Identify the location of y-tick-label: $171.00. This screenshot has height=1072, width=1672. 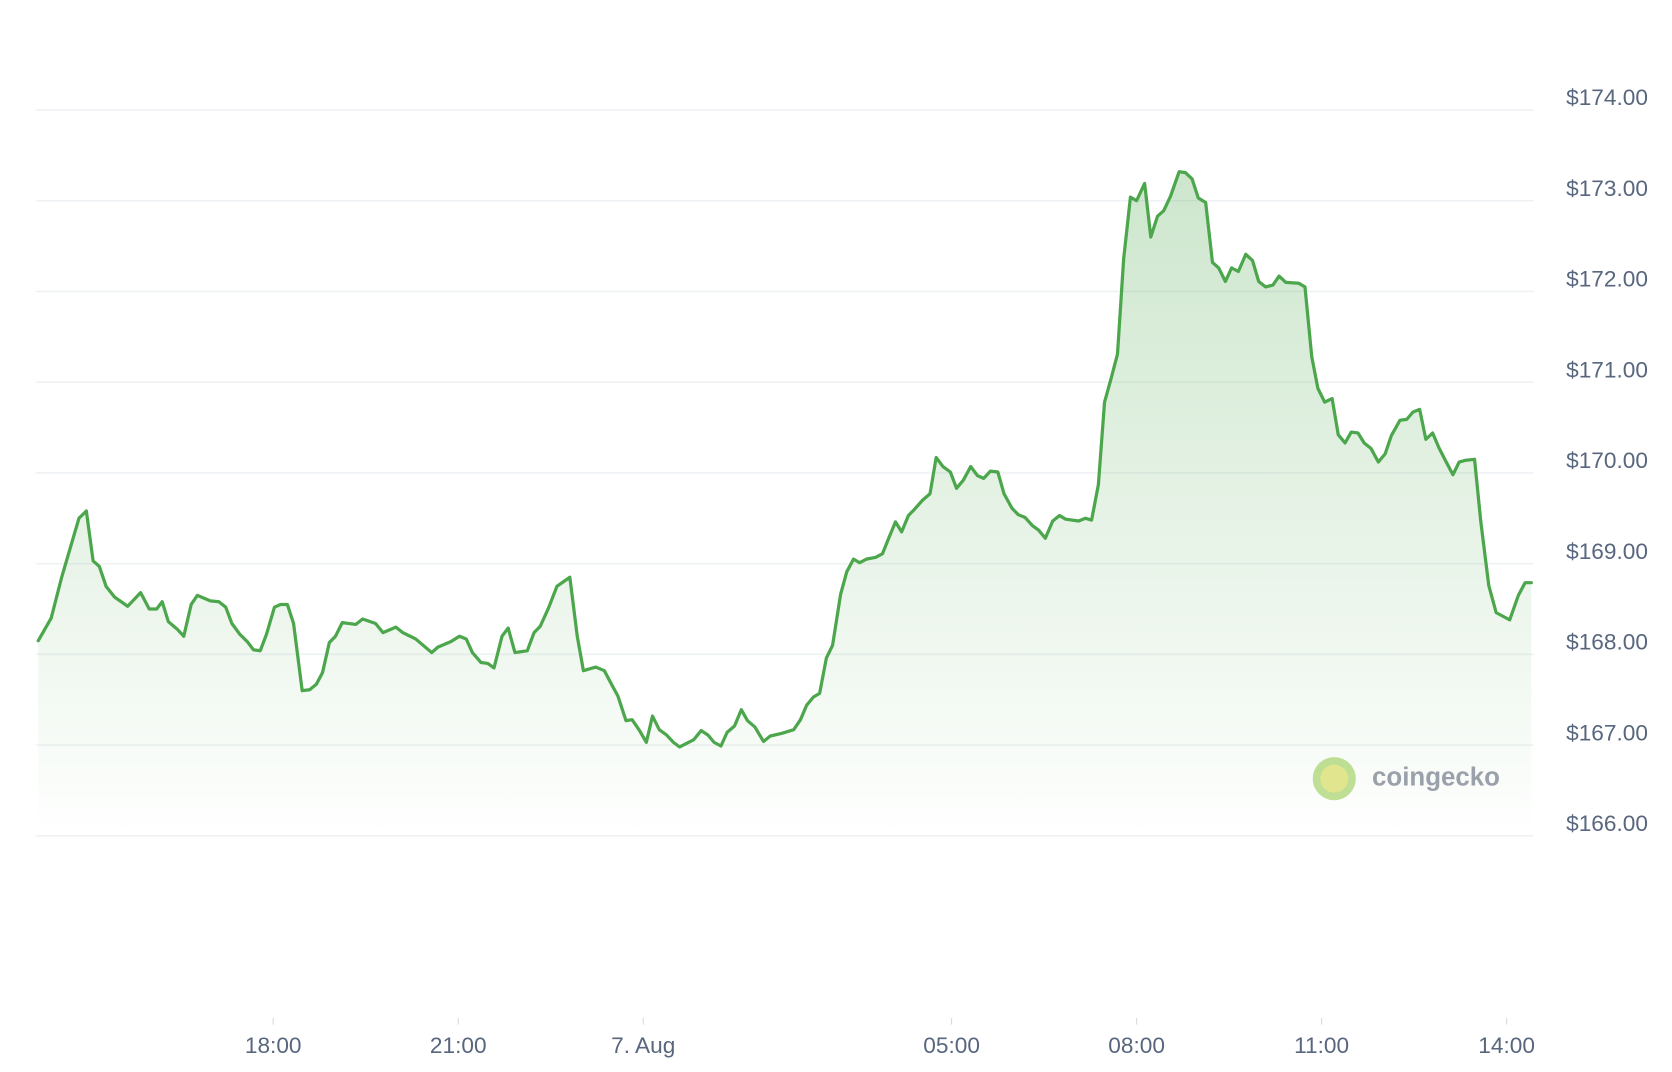
(1607, 369).